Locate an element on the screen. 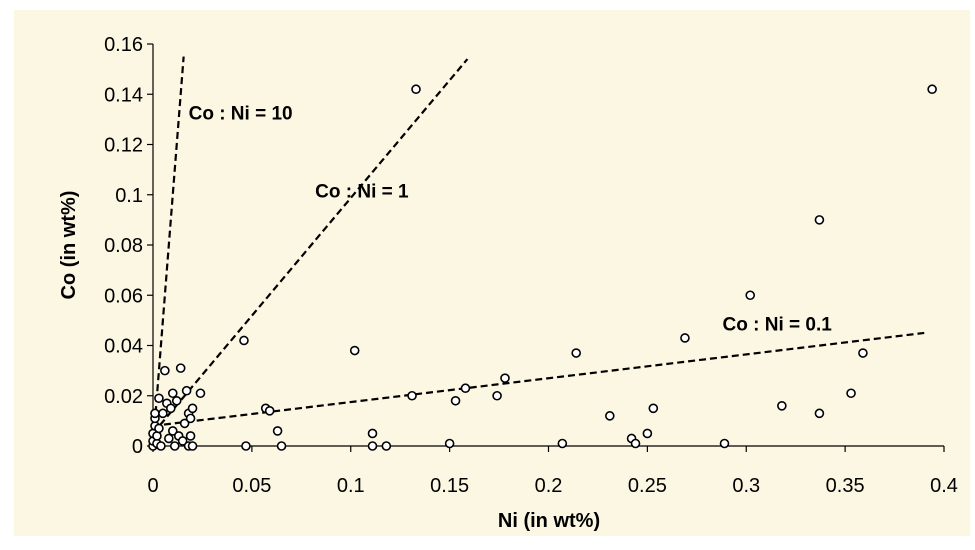 This screenshot has width=975, height=550. x-tick-label: 0.05 is located at coordinates (251, 486).